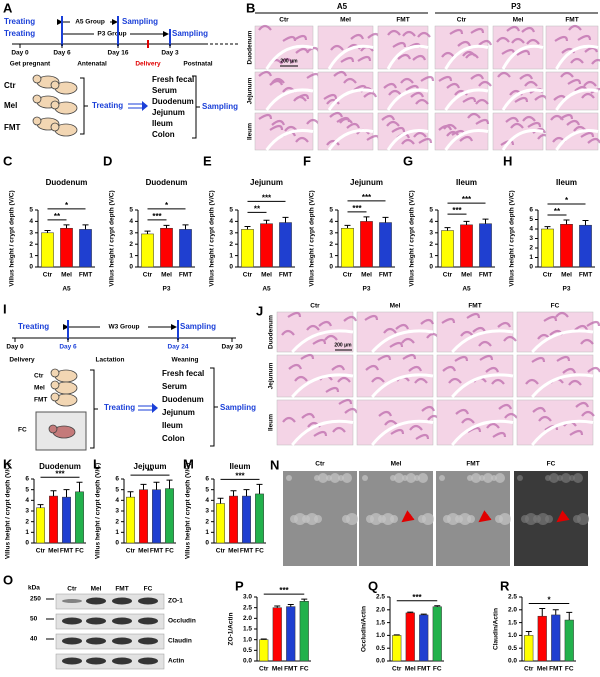 The image size is (600, 677). I want to click on blot-strip, so click(110, 621).